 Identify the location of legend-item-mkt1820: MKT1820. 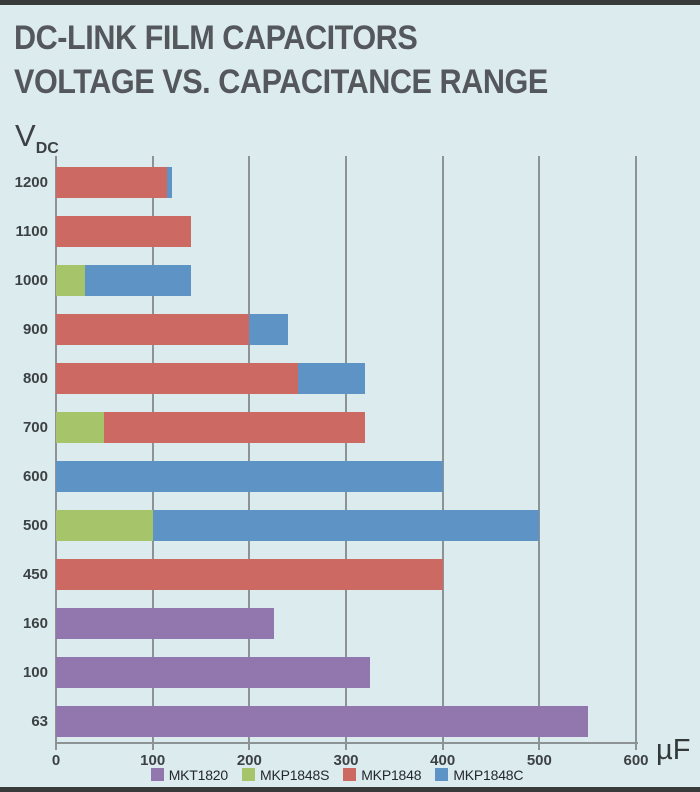
(189, 774).